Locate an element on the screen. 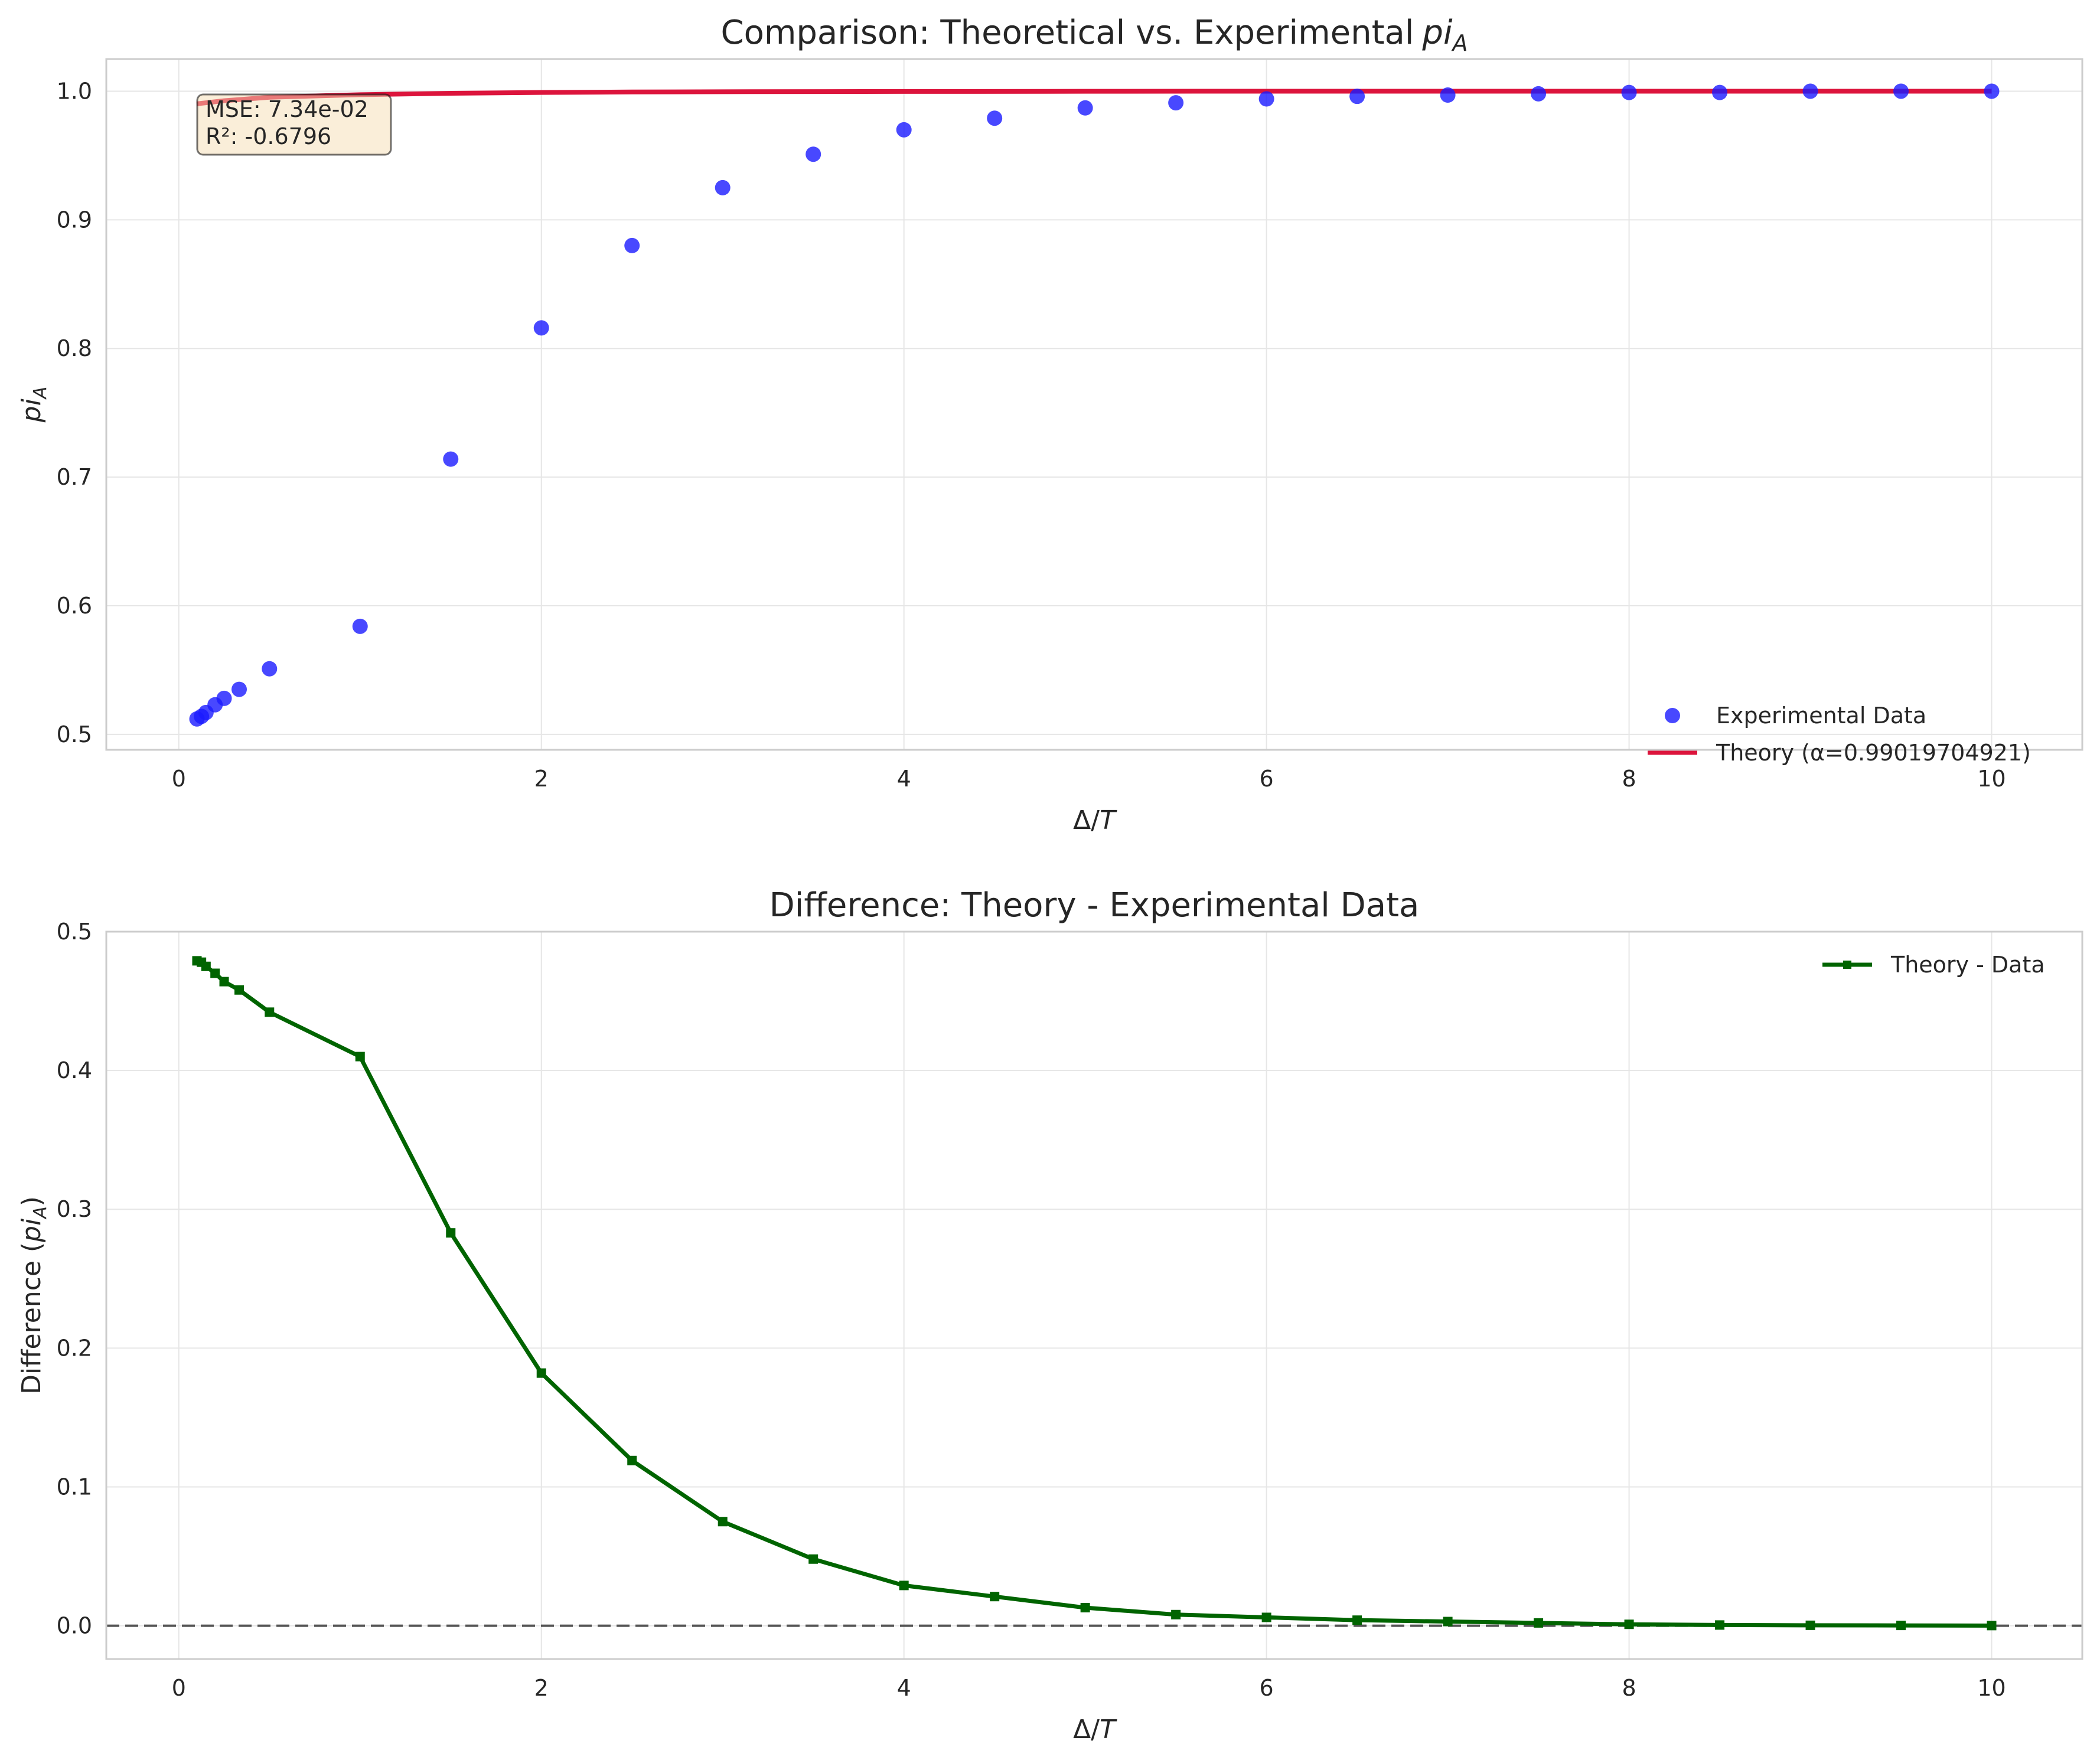  bot-y-tick-label: 0.2 is located at coordinates (74, 1348).